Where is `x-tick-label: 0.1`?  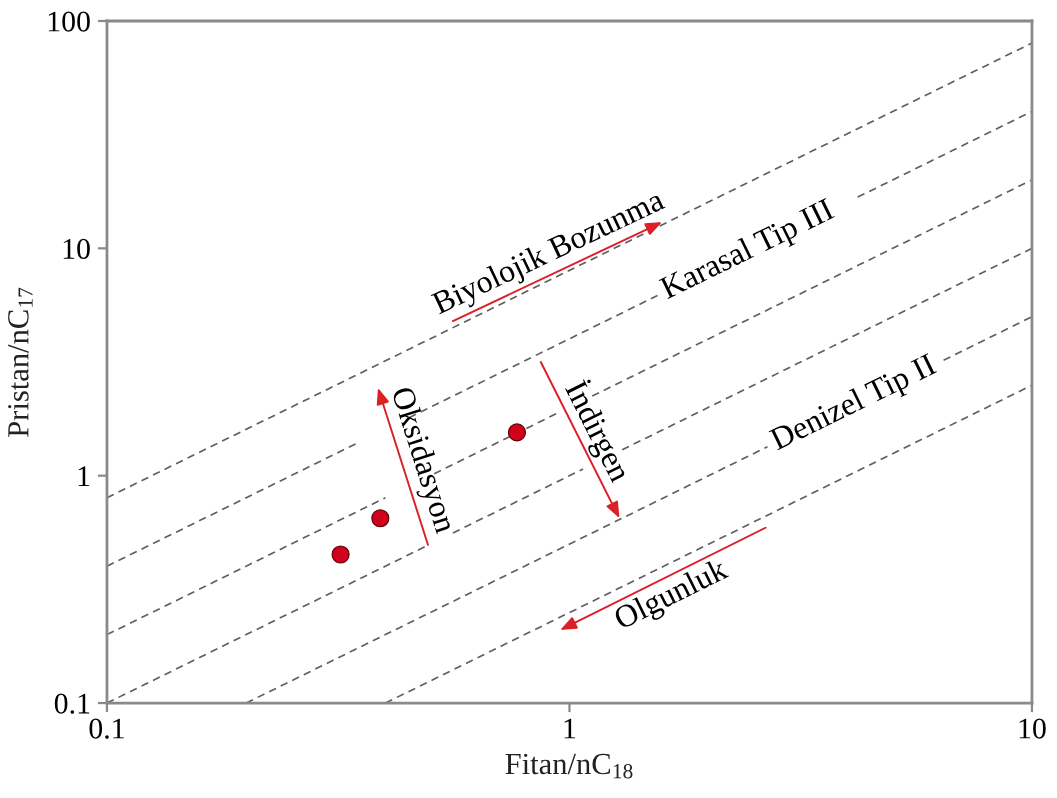
x-tick-label: 0.1 is located at coordinates (106, 728).